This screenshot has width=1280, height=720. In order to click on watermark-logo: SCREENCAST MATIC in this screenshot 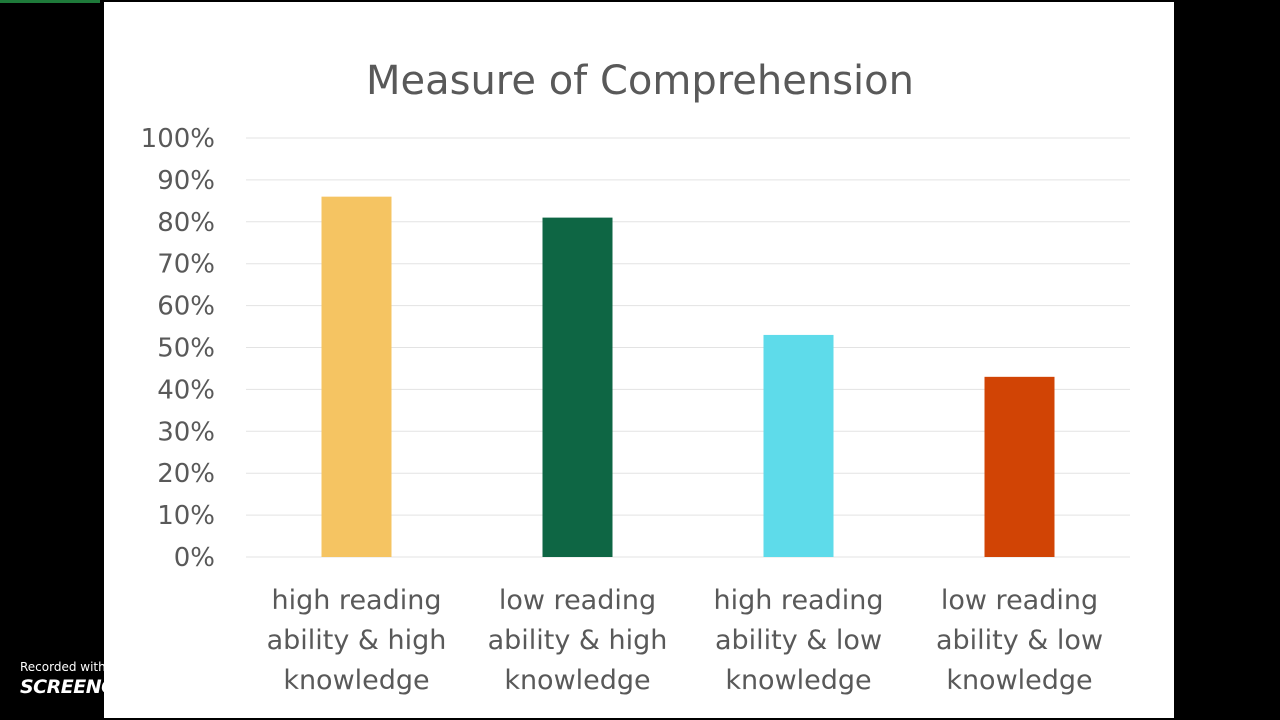, I will do `click(132, 687)`.